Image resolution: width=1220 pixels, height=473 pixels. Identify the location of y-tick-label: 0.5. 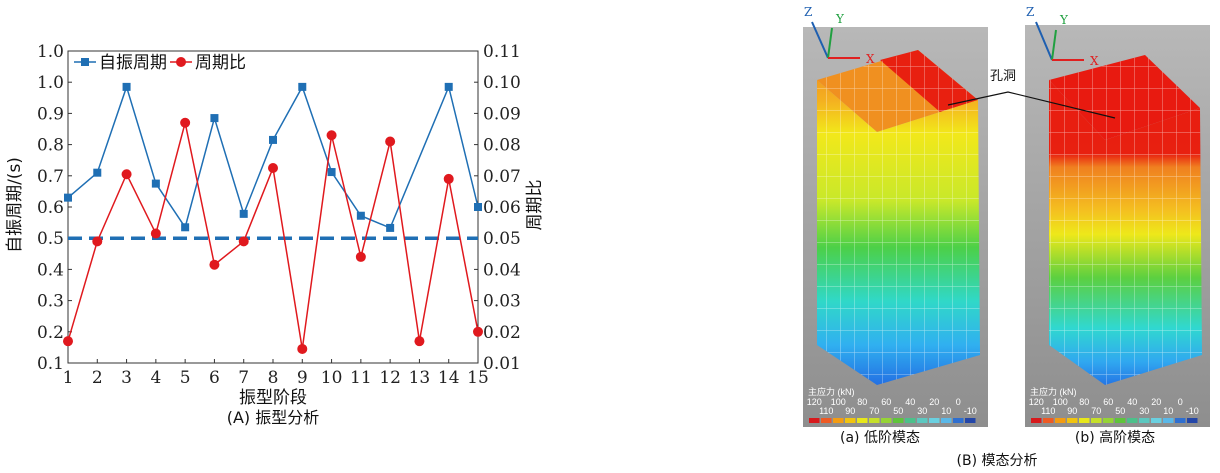
(50, 239).